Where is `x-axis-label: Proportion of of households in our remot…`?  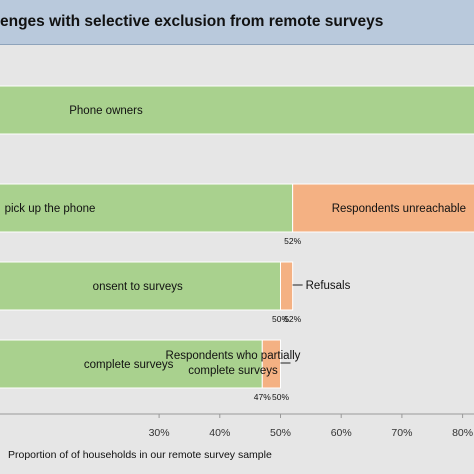
x-axis-label: Proportion of of households in our remot… is located at coordinates (140, 455).